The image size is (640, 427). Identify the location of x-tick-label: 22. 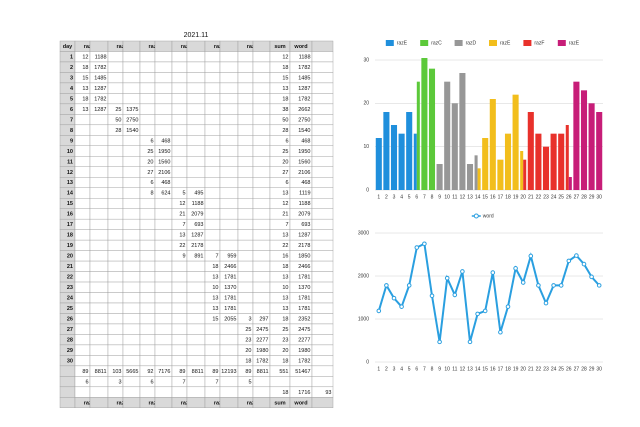
(539, 197).